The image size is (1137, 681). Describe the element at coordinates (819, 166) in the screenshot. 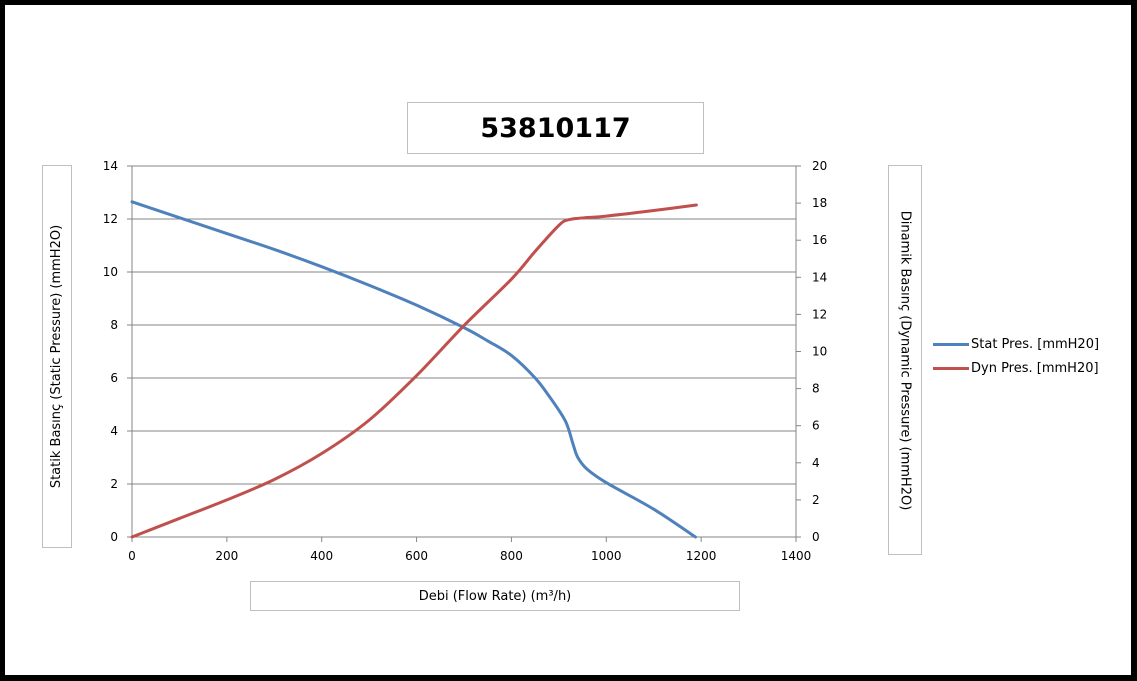

I see `y2-tick-label-20: 20` at that location.